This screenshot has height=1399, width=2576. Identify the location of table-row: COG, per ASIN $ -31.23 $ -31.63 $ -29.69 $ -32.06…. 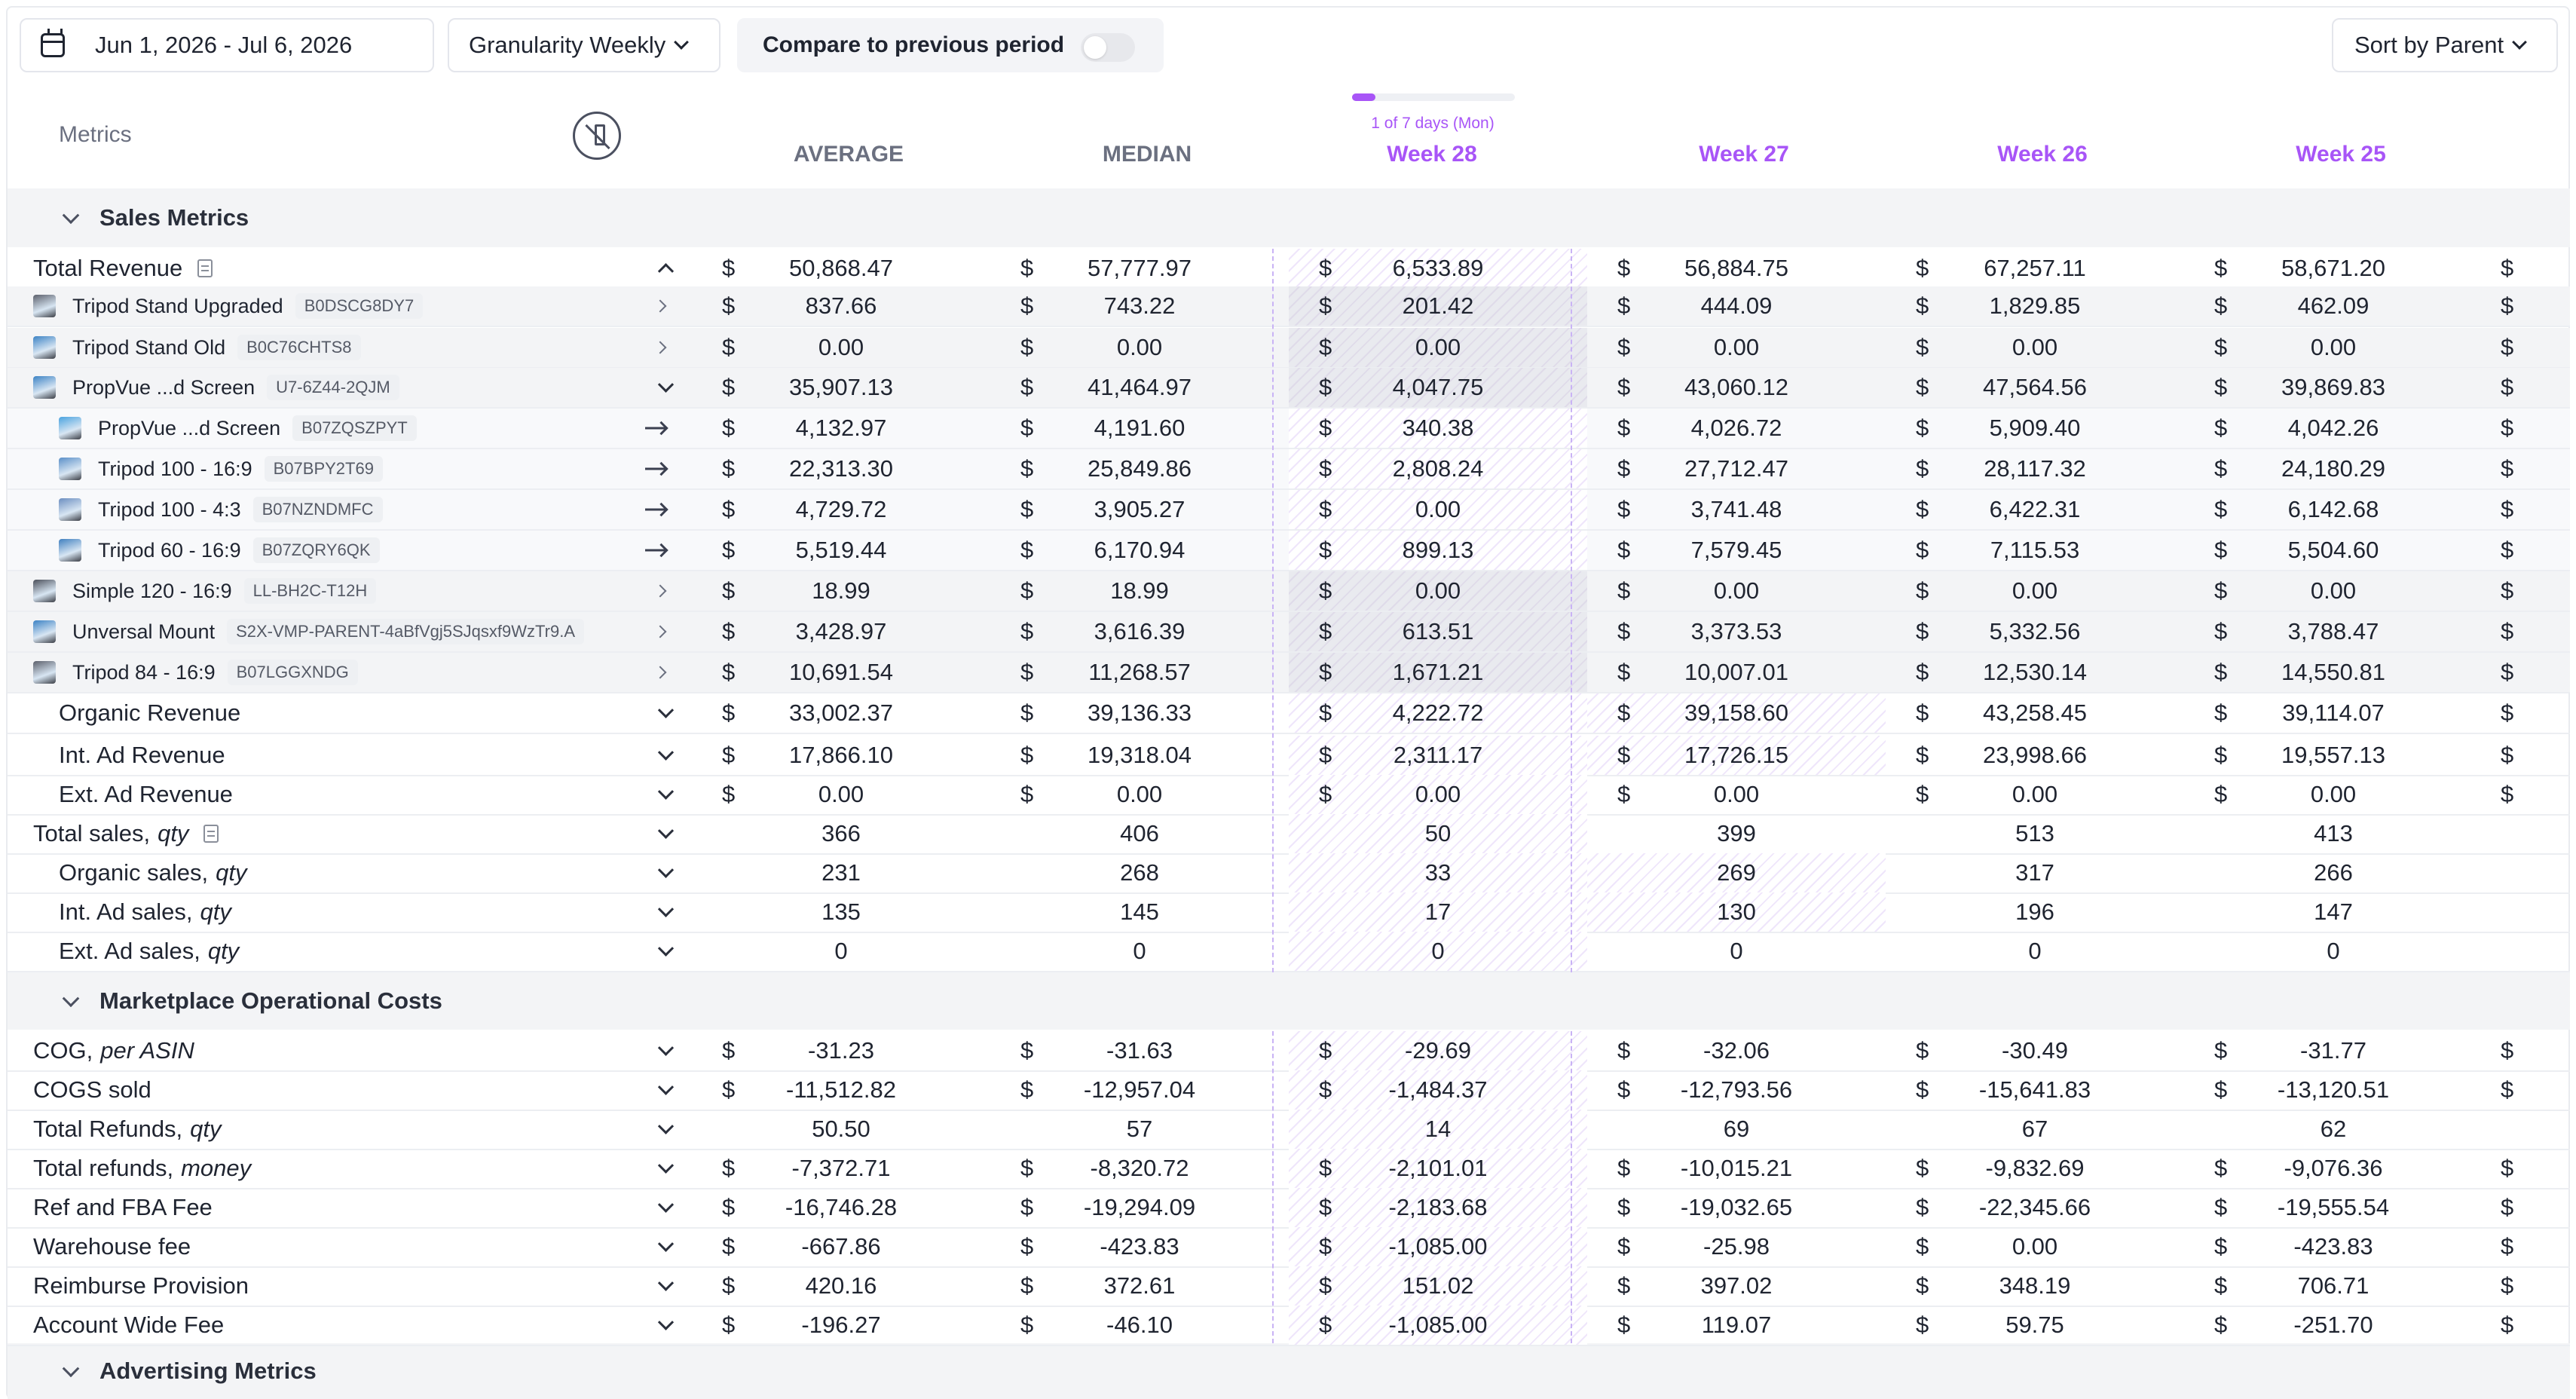
(1289, 1050).